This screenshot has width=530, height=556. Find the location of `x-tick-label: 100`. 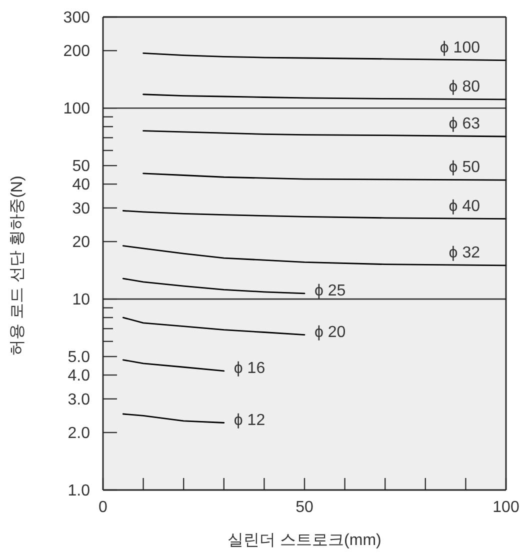

x-tick-label: 100 is located at coordinates (506, 507).